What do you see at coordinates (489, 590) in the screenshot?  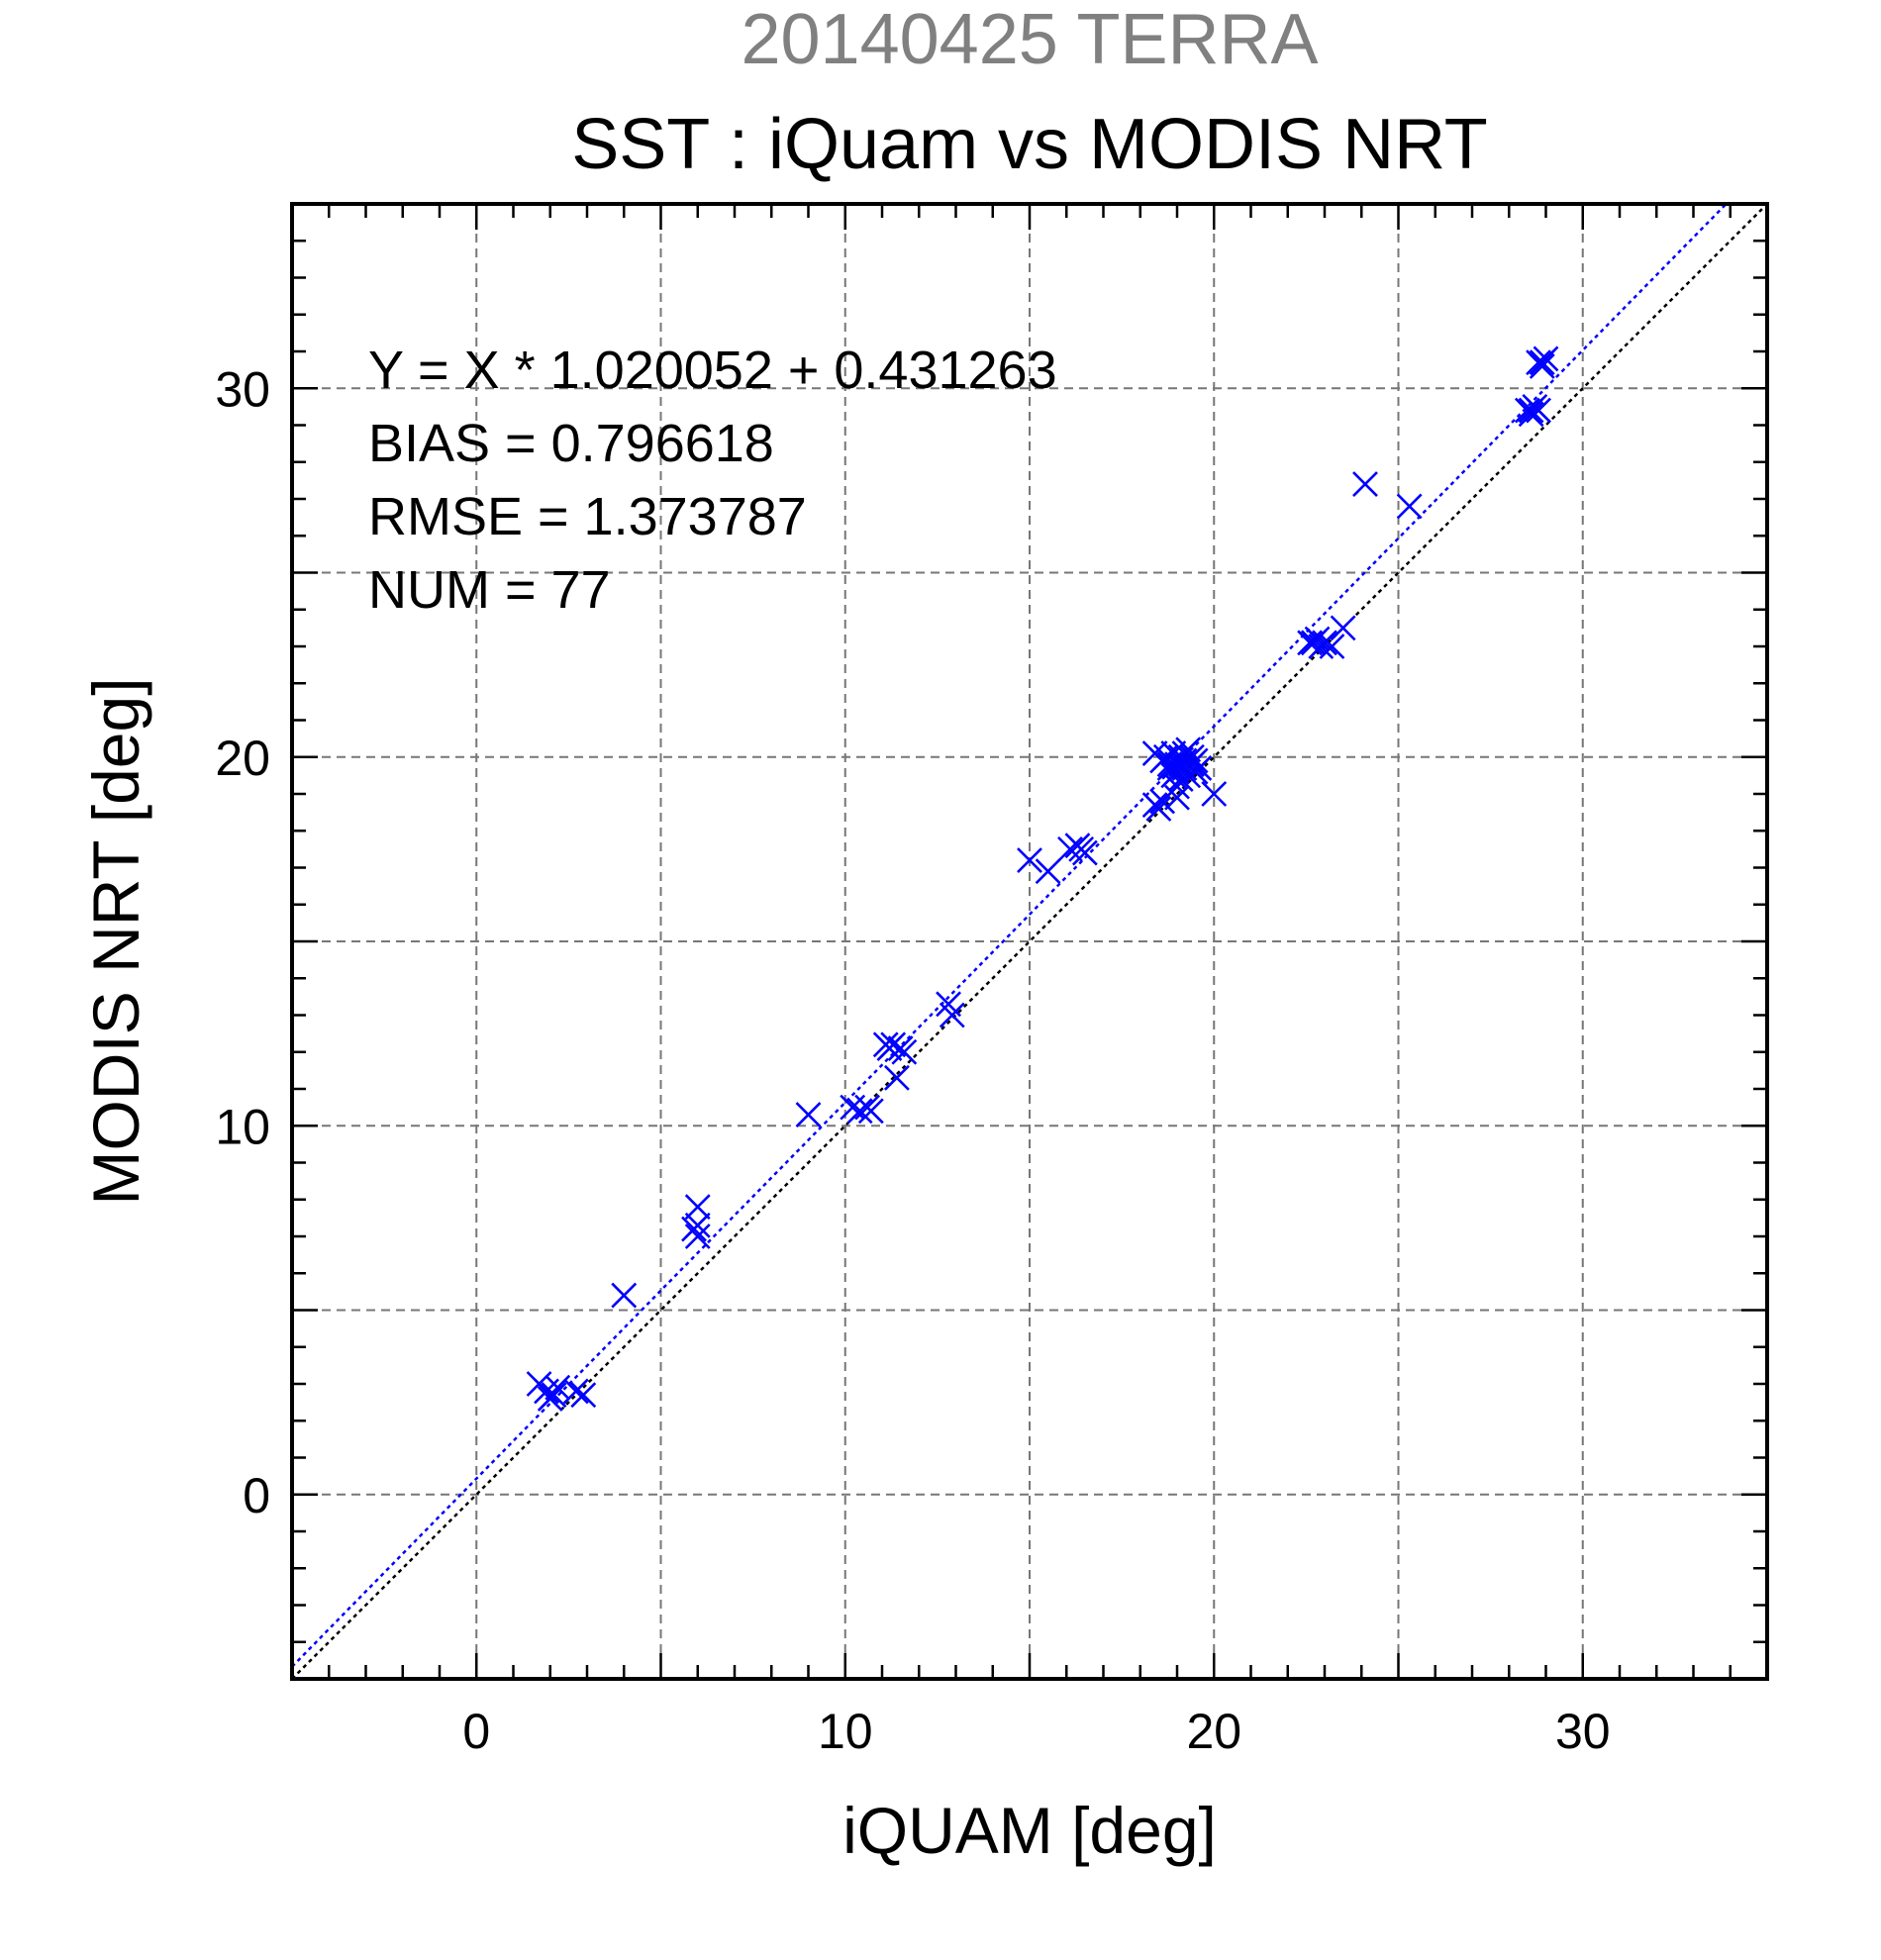 I see `num-value: NUM = 77` at bounding box center [489, 590].